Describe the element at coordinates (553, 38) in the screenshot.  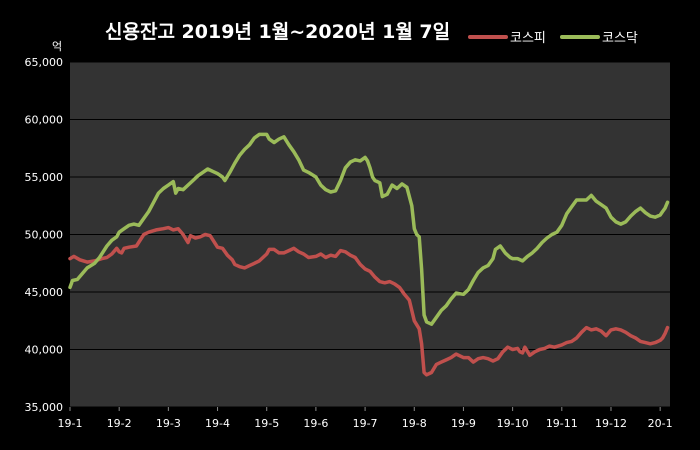
I see `legend: 코스피 코스닥` at that location.